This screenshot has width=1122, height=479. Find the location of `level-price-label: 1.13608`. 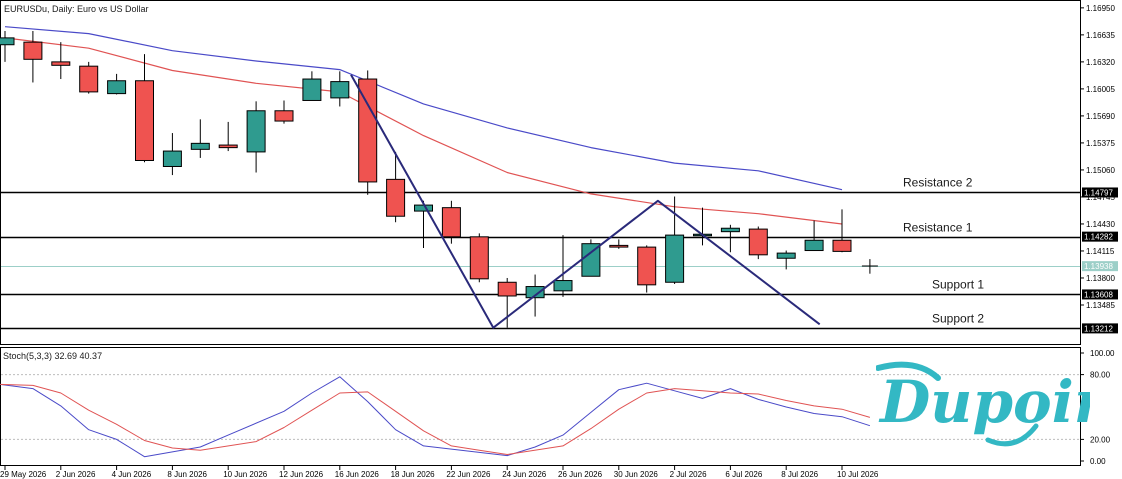

level-price-label: 1.13608 is located at coordinates (1098, 294).